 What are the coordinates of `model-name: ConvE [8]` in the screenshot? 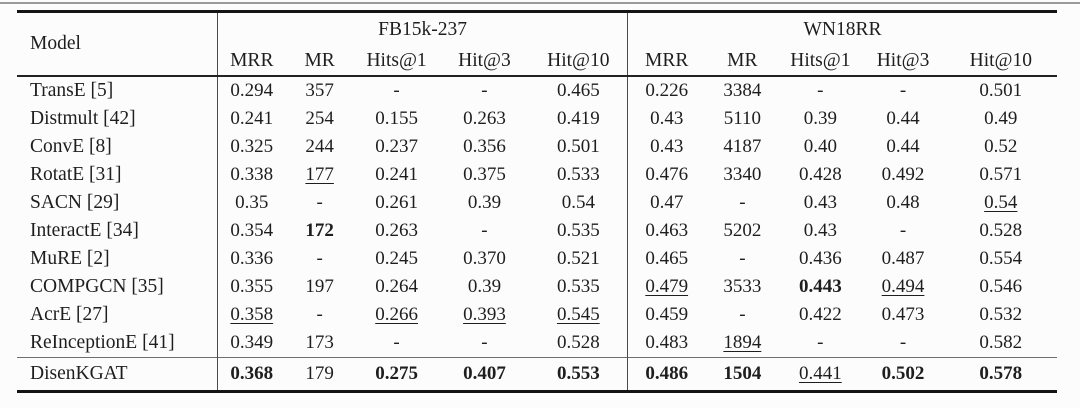 It's located at (71, 146).